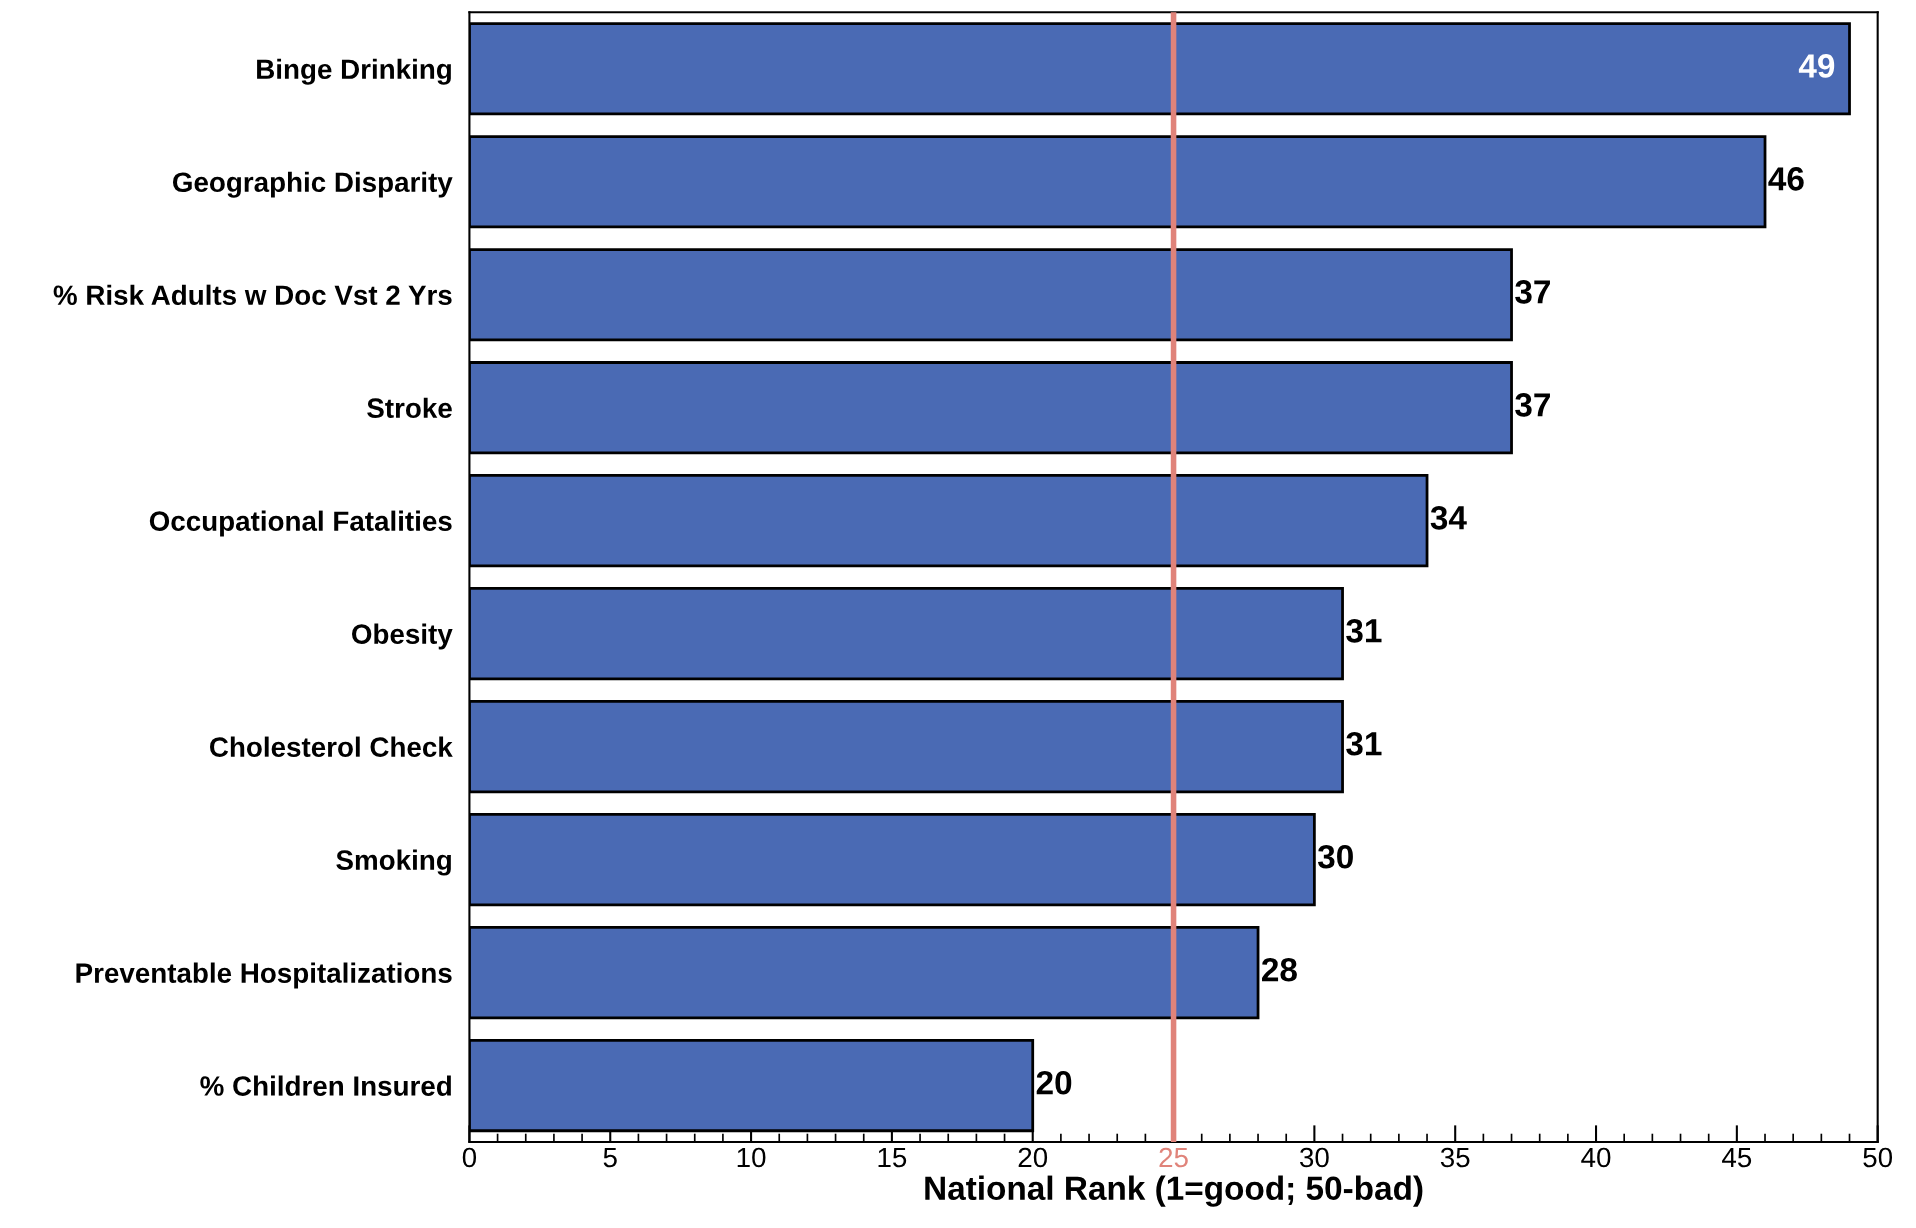 The height and width of the screenshot is (1228, 1916). What do you see at coordinates (610, 1157) in the screenshot?
I see `x-tick-label: 5` at bounding box center [610, 1157].